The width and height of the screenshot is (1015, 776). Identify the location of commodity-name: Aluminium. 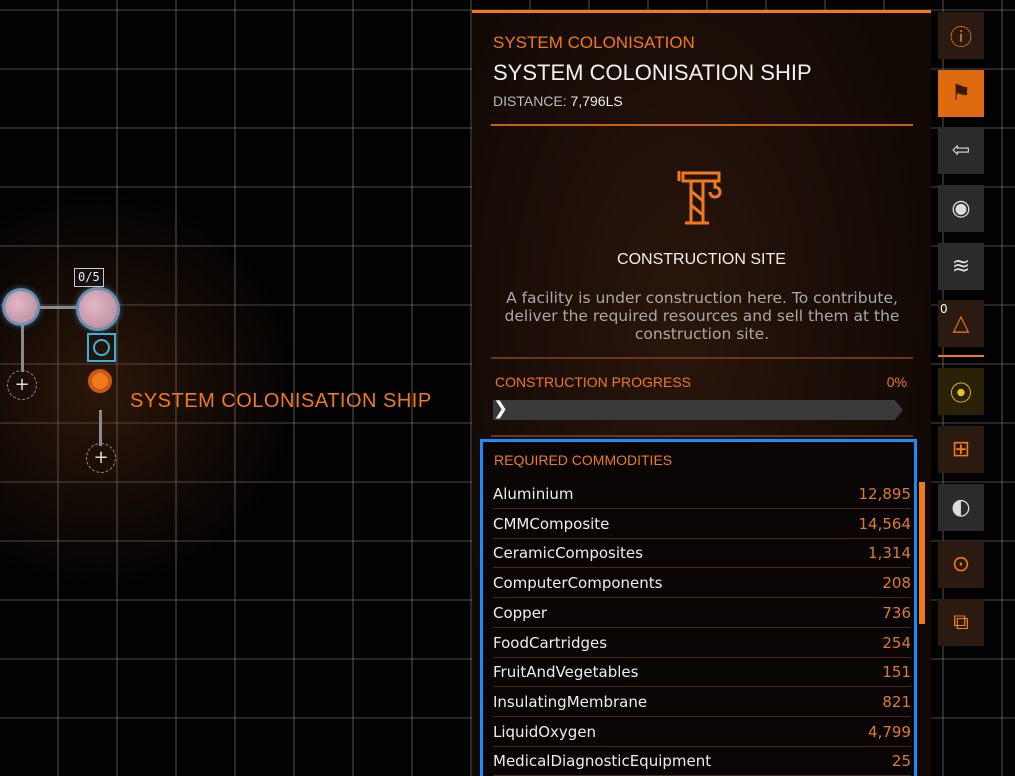
(533, 494).